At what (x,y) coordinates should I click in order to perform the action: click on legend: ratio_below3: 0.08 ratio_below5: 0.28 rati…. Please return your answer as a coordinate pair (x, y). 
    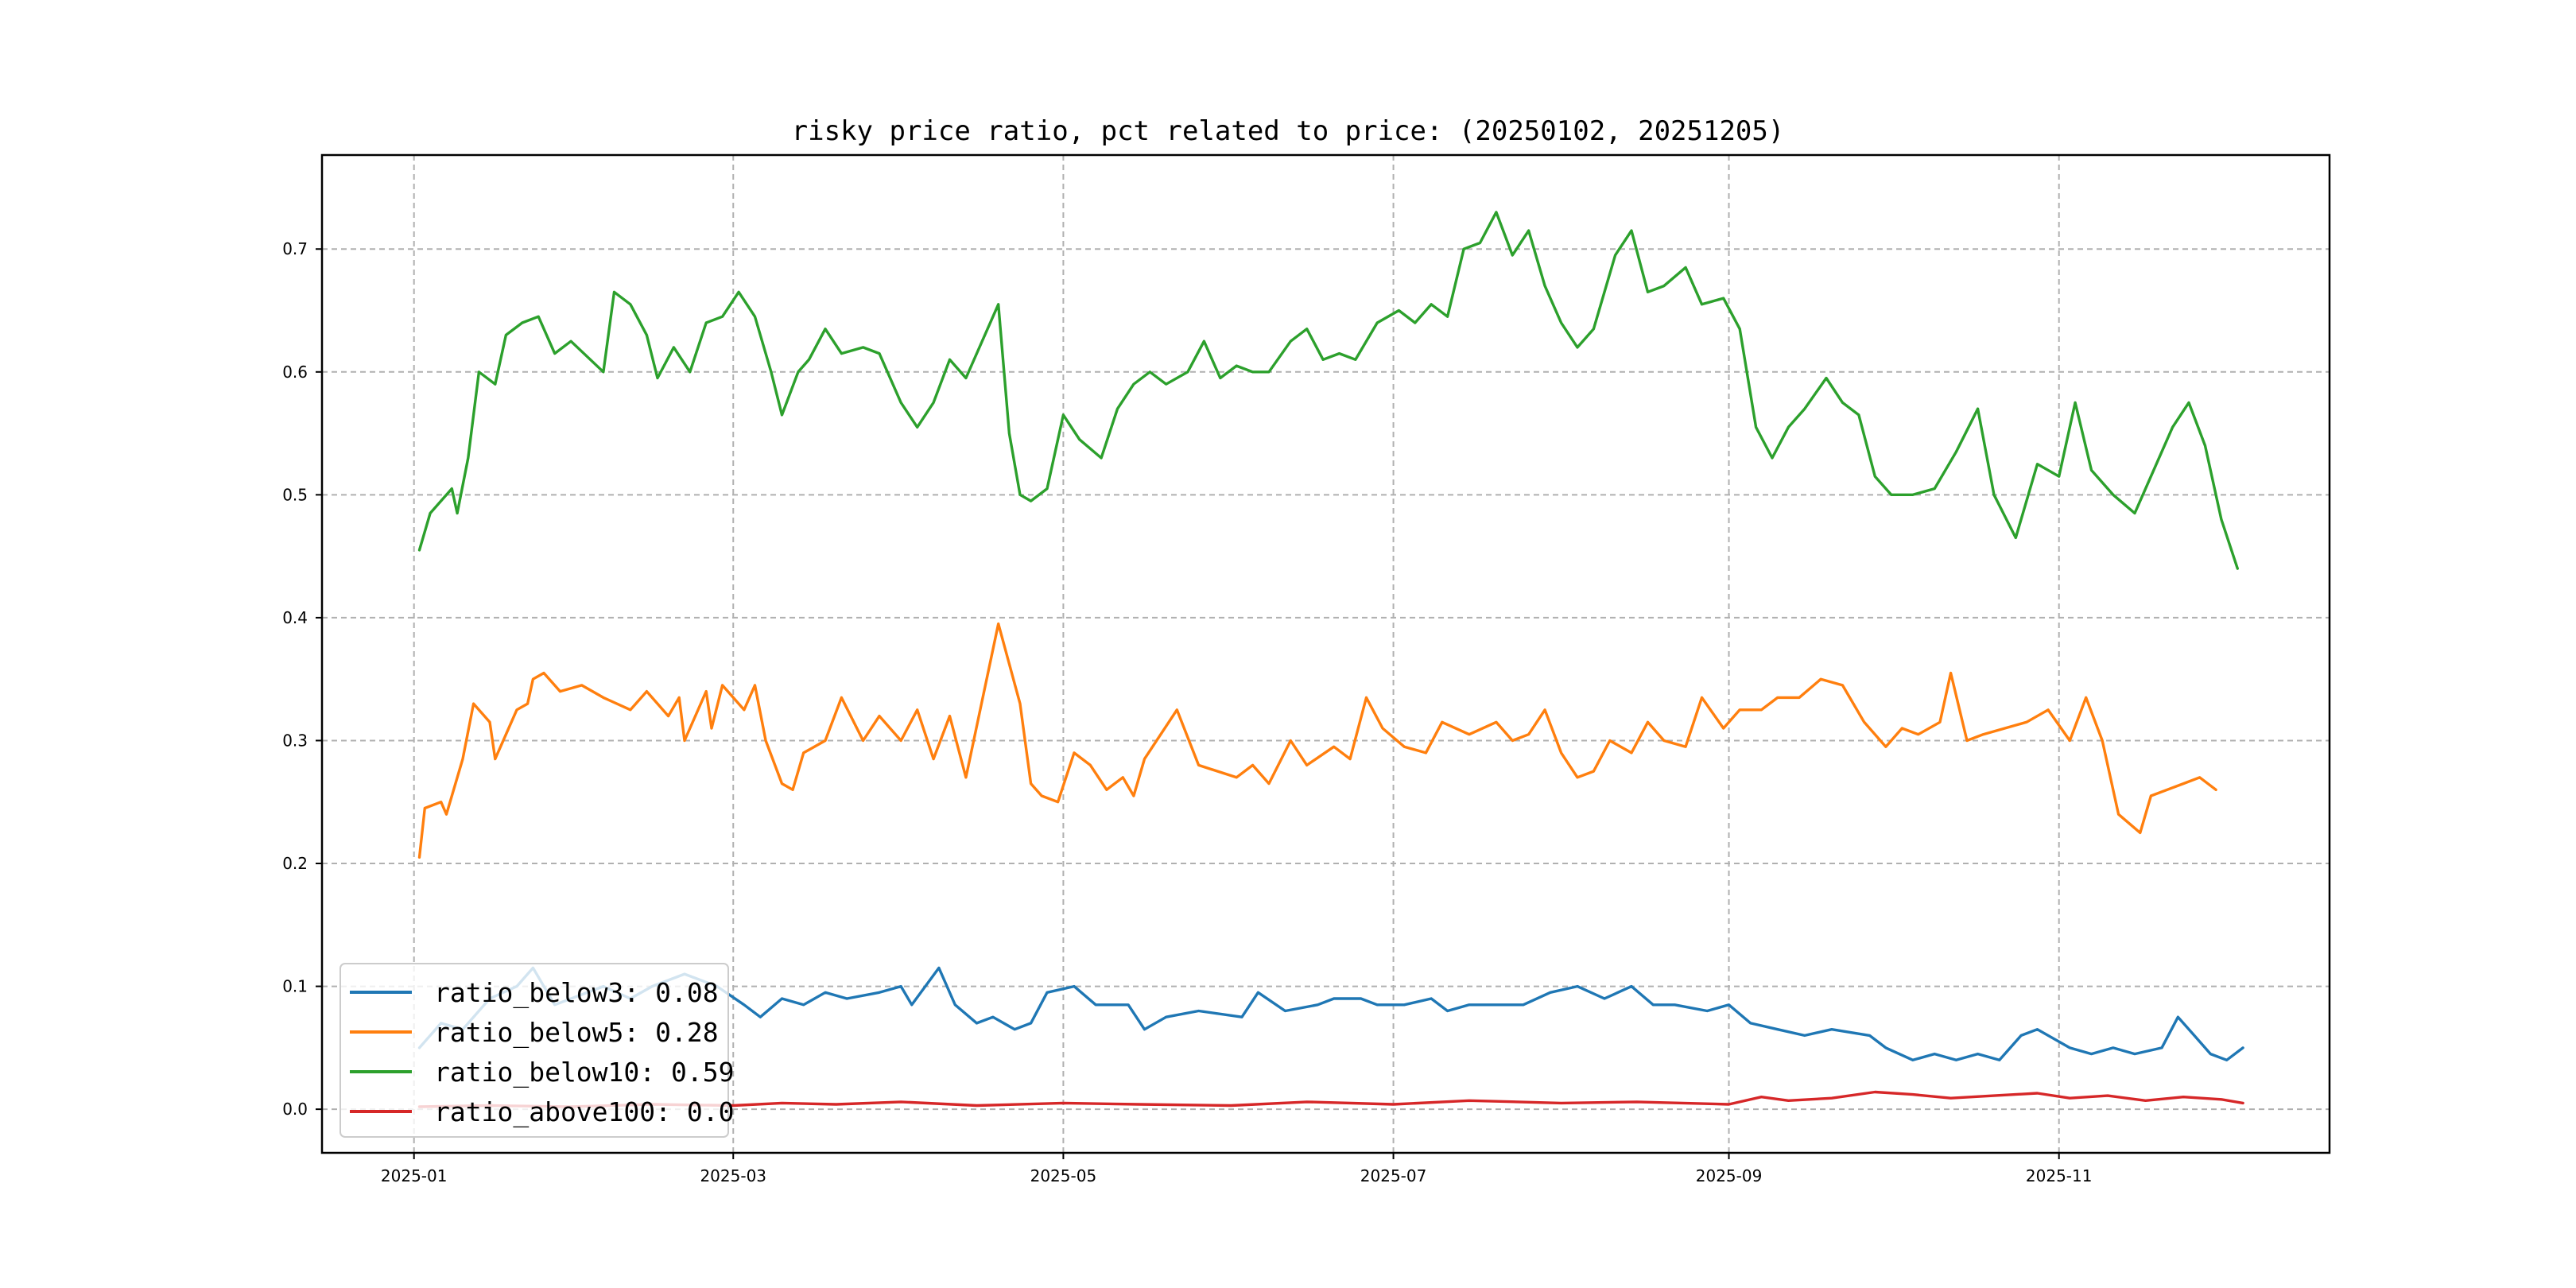
    Looking at the image, I should click on (537, 1050).